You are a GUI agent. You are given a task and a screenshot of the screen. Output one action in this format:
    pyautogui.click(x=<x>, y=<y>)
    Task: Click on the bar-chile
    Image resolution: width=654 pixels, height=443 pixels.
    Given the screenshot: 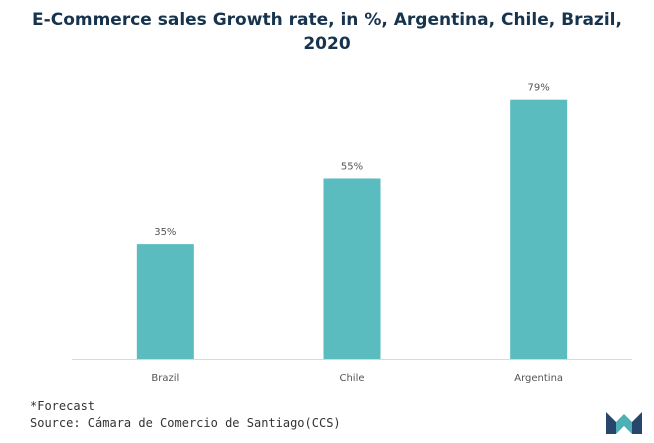 What is the action you would take?
    pyautogui.click(x=352, y=268)
    